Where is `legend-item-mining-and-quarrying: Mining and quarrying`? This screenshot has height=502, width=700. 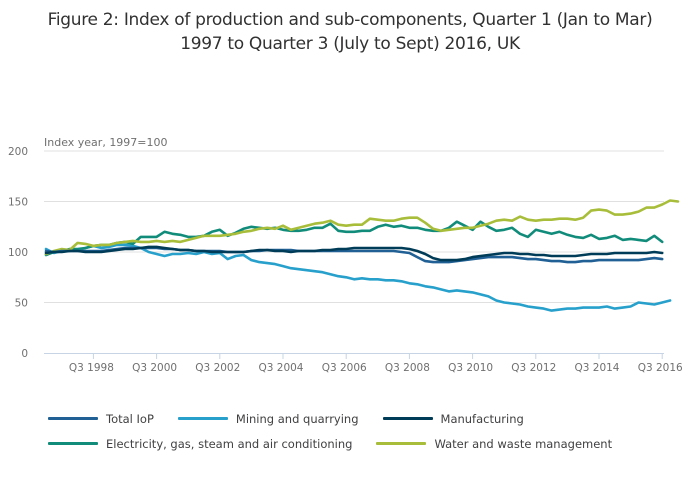
legend-item-mining-and-quarrying: Mining and quarrying is located at coordinates (268, 418).